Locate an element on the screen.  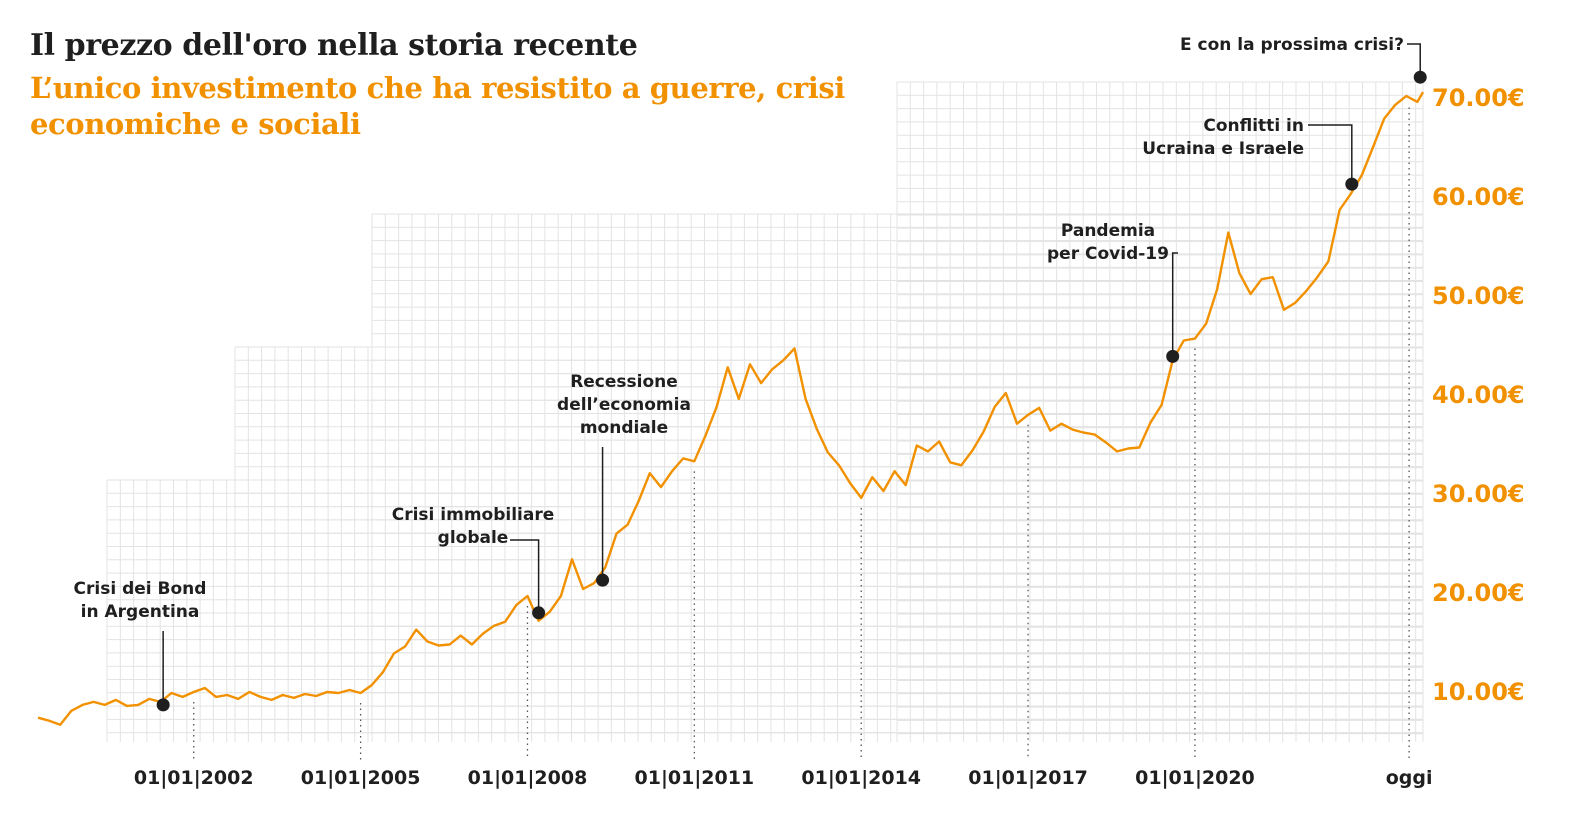
annotation-label: Crisi immobiliare globale is located at coordinates (473, 526).